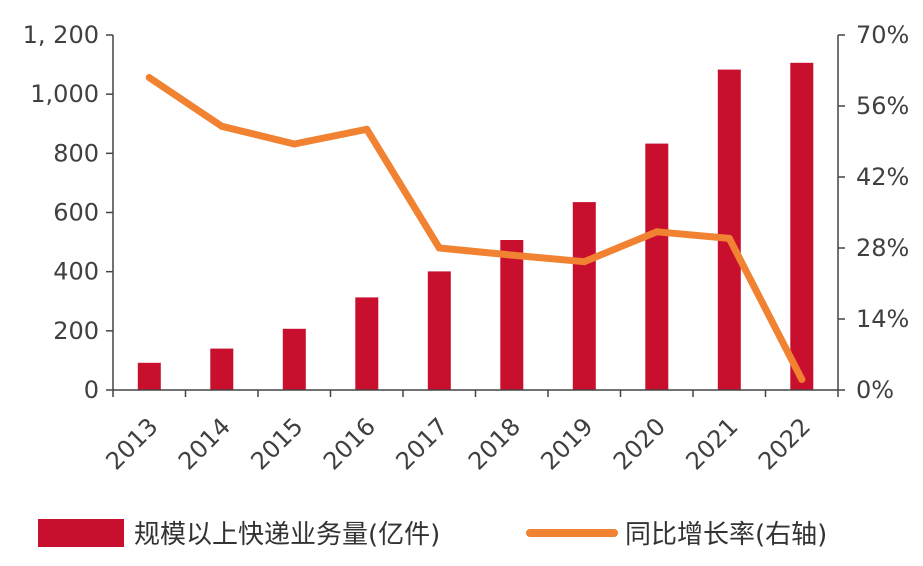 Image resolution: width=923 pixels, height=566 pixels. What do you see at coordinates (712, 443) in the screenshot?
I see `x-tick-label: 2021` at bounding box center [712, 443].